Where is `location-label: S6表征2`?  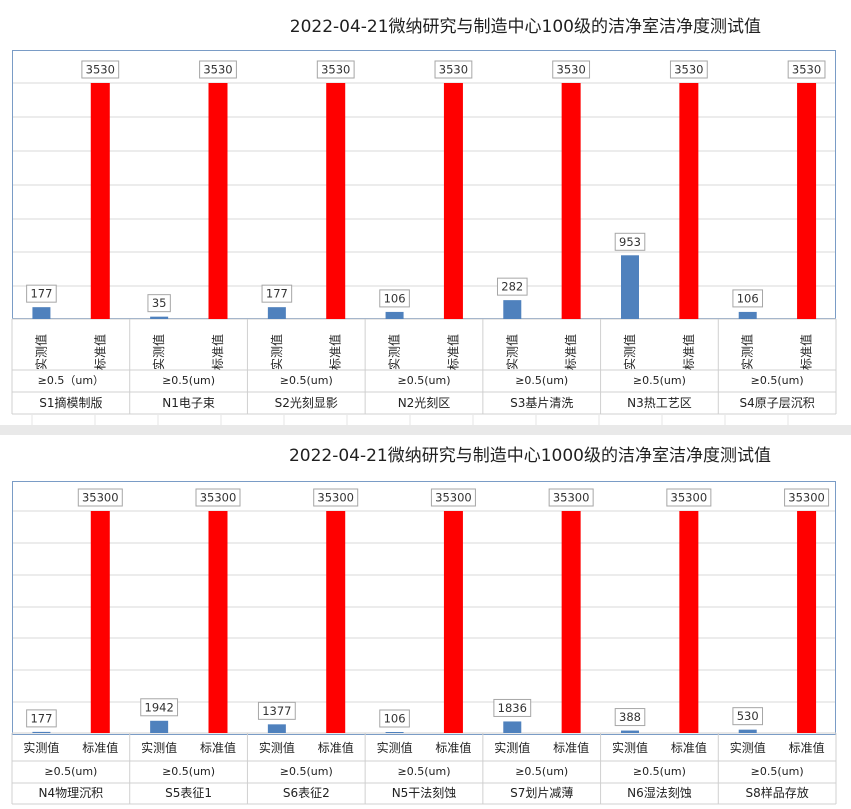
location-label: S6表征2 is located at coordinates (306, 793).